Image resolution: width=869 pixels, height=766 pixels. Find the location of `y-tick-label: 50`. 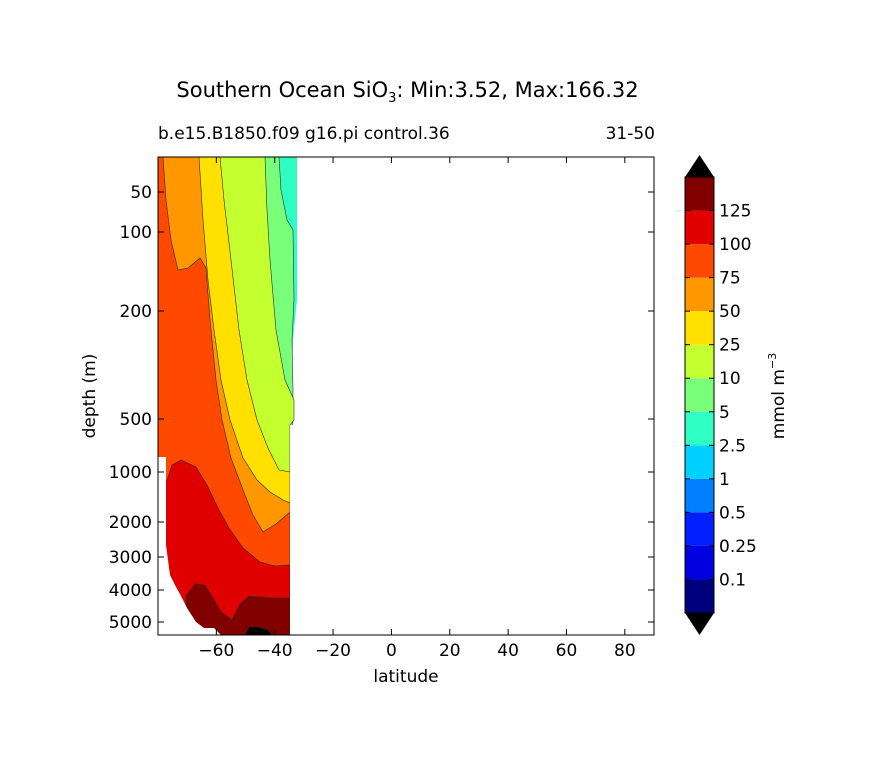

y-tick-label: 50 is located at coordinates (141, 193).